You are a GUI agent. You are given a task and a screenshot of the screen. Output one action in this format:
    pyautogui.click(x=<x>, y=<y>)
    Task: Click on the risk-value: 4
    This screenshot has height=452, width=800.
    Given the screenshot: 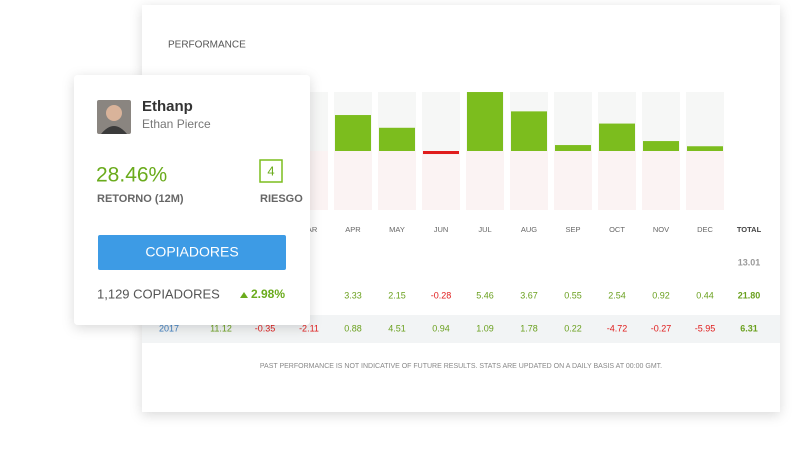 What is the action you would take?
    pyautogui.click(x=270, y=170)
    